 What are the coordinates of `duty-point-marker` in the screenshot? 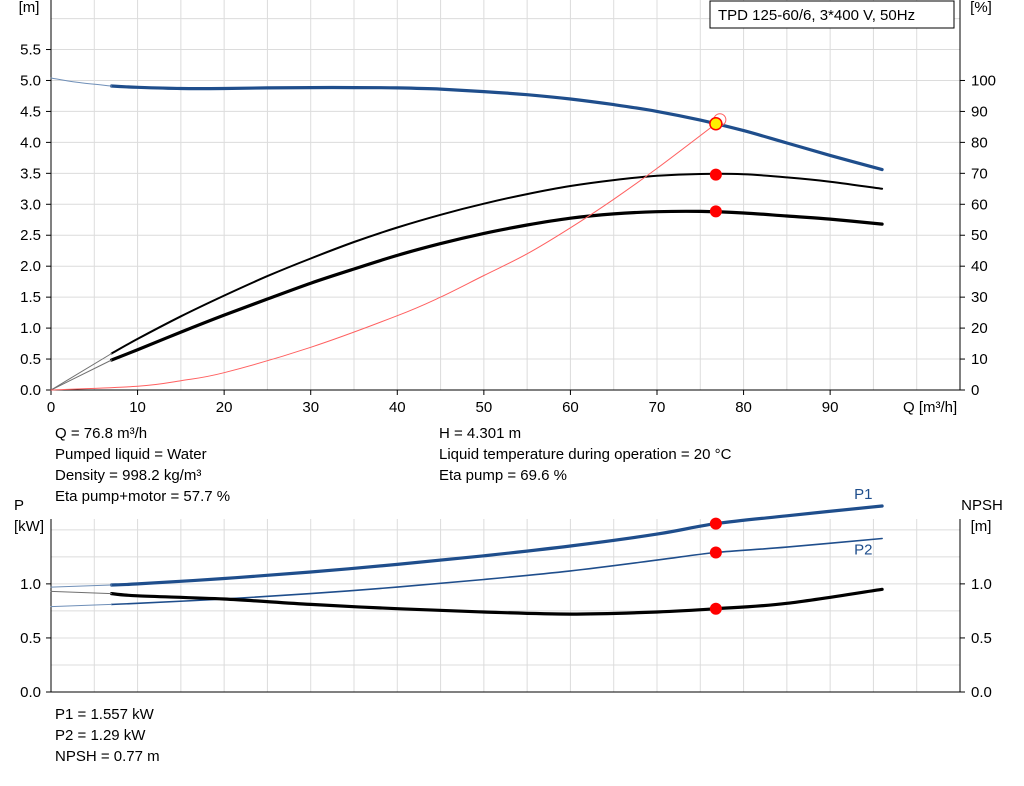 It's located at (716, 123).